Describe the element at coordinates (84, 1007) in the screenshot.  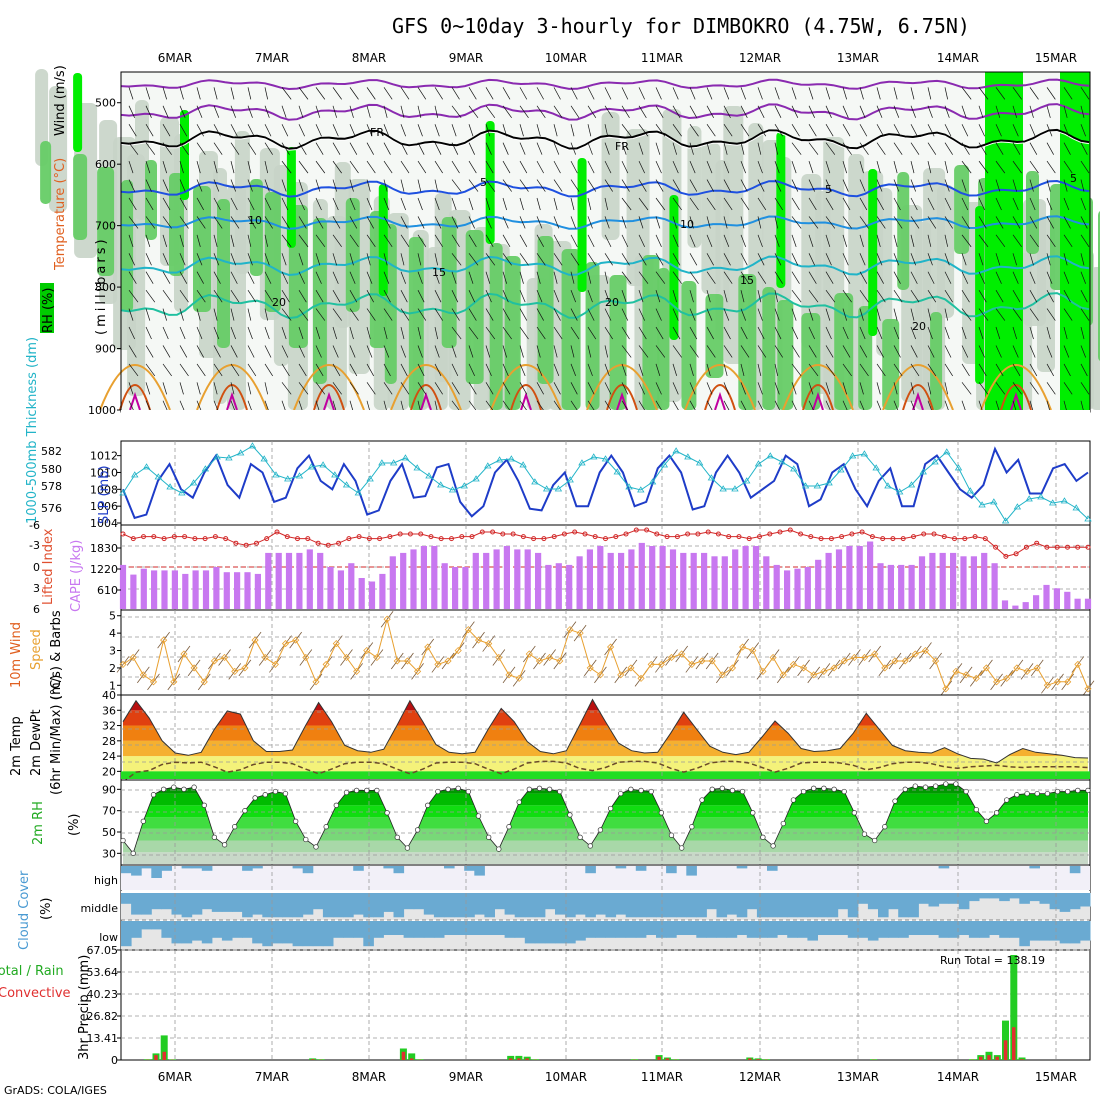
I see `precip-label-3: 3hr Precip (mm)` at that location.